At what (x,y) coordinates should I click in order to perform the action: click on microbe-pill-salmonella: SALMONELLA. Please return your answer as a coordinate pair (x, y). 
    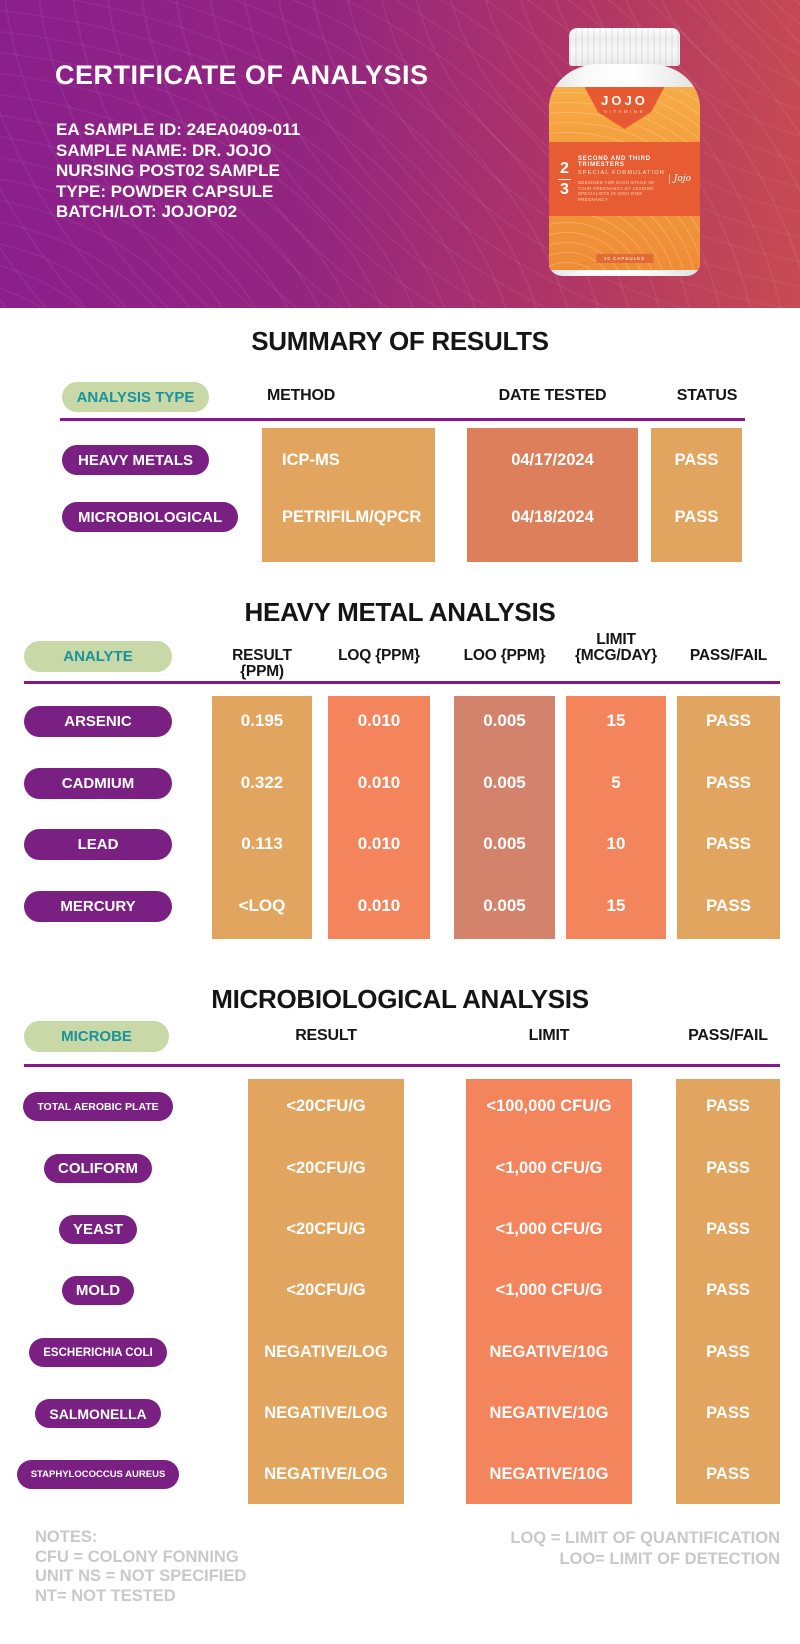
    Looking at the image, I should click on (98, 1413).